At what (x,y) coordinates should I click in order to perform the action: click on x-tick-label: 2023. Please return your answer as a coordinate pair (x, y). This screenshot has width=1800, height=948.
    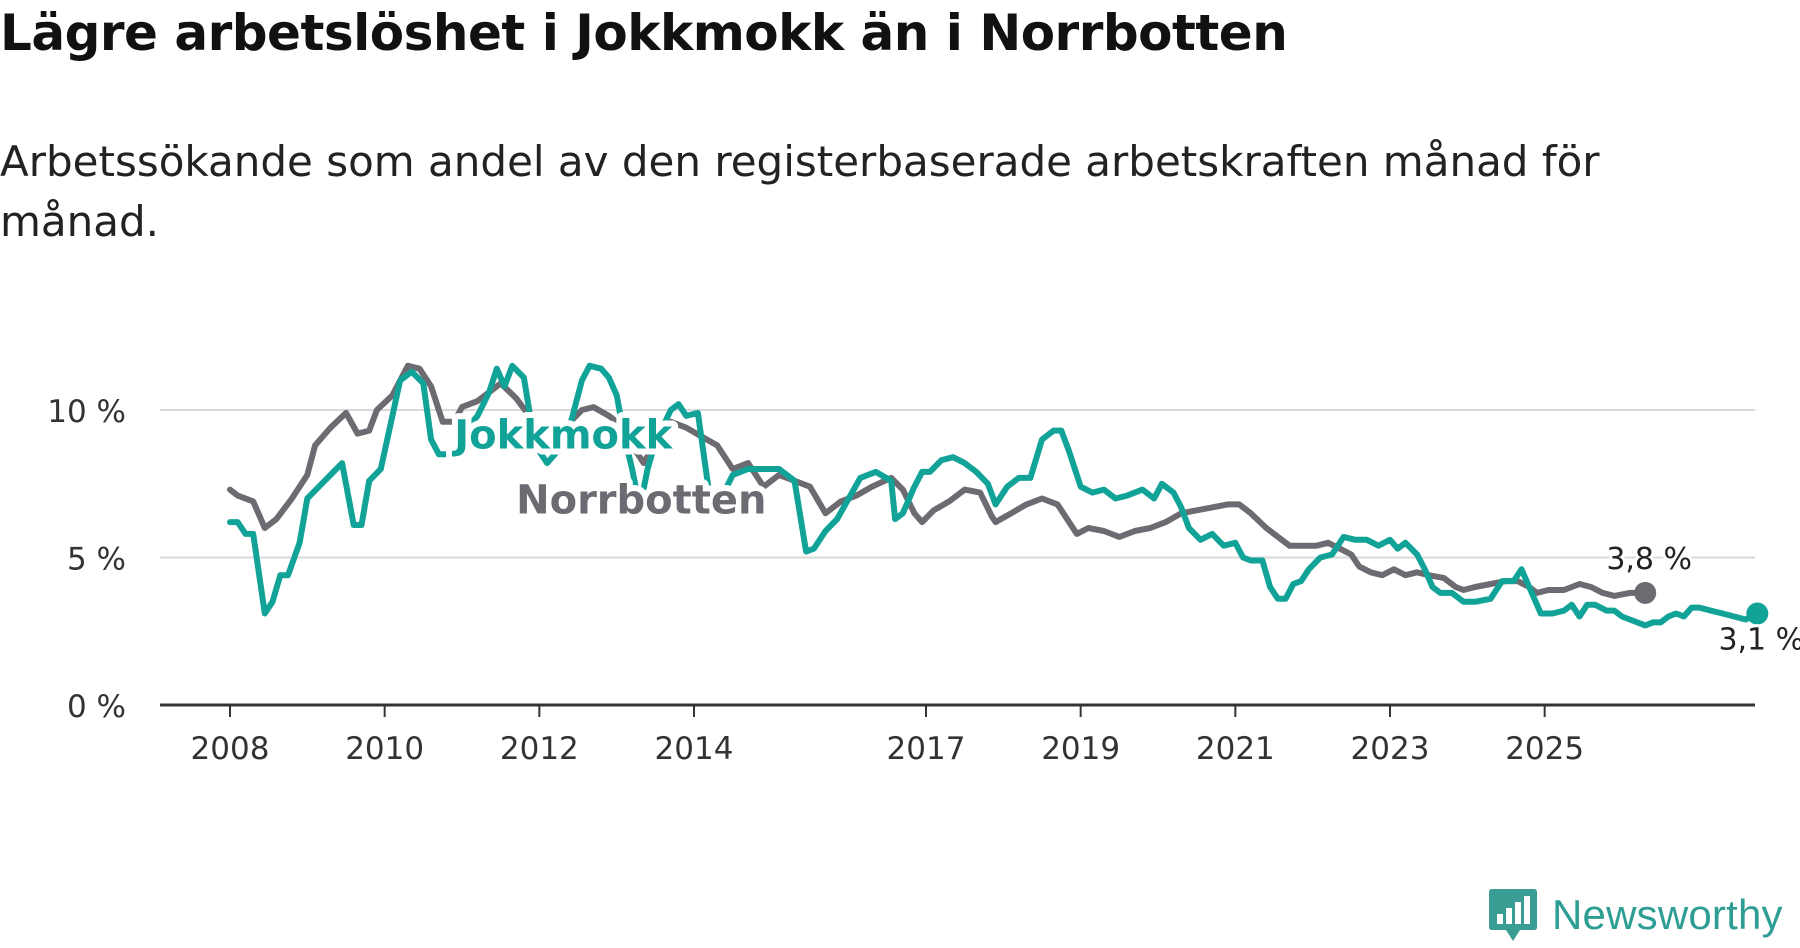
    Looking at the image, I should click on (1390, 749).